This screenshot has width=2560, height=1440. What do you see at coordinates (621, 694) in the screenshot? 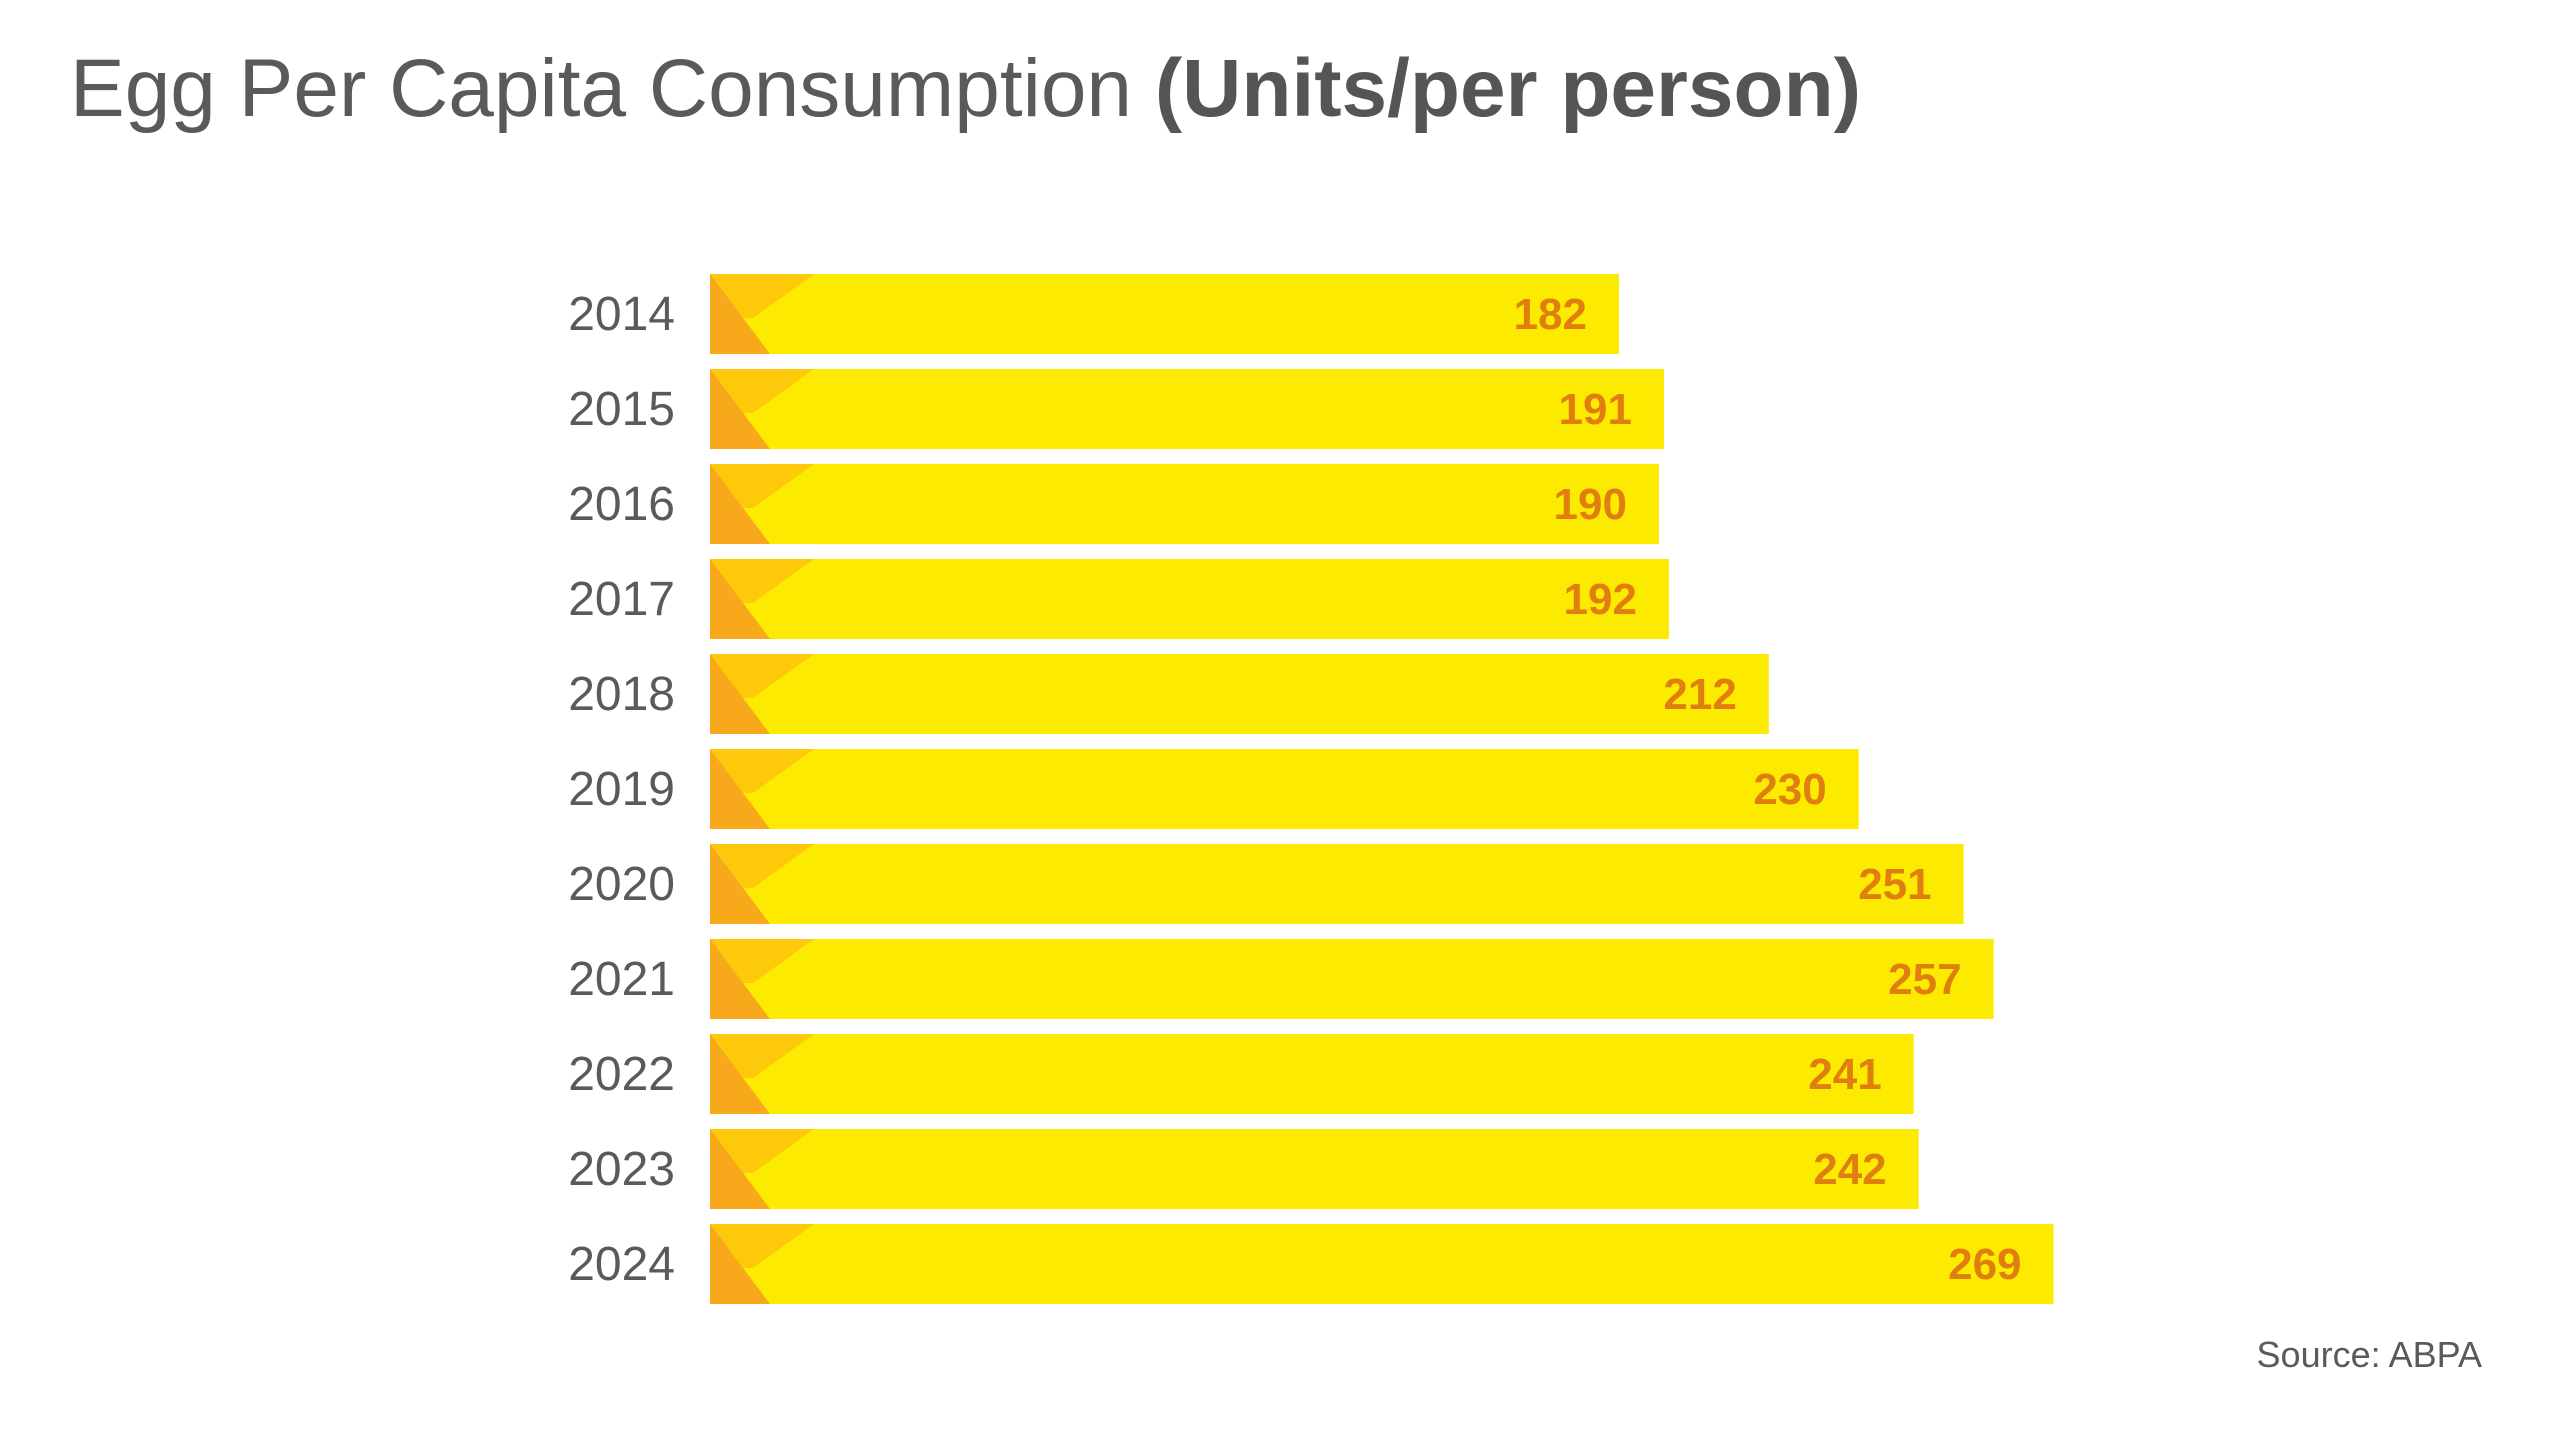
I see `category-label: 2018` at bounding box center [621, 694].